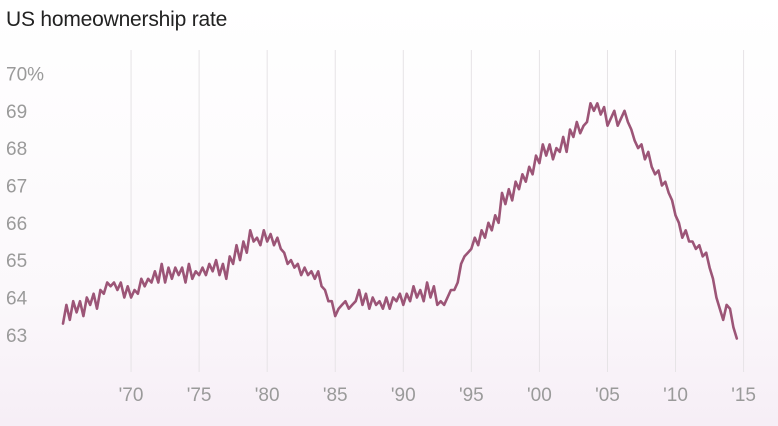 The image size is (778, 426). I want to click on x-tick-label: '85, so click(335, 395).